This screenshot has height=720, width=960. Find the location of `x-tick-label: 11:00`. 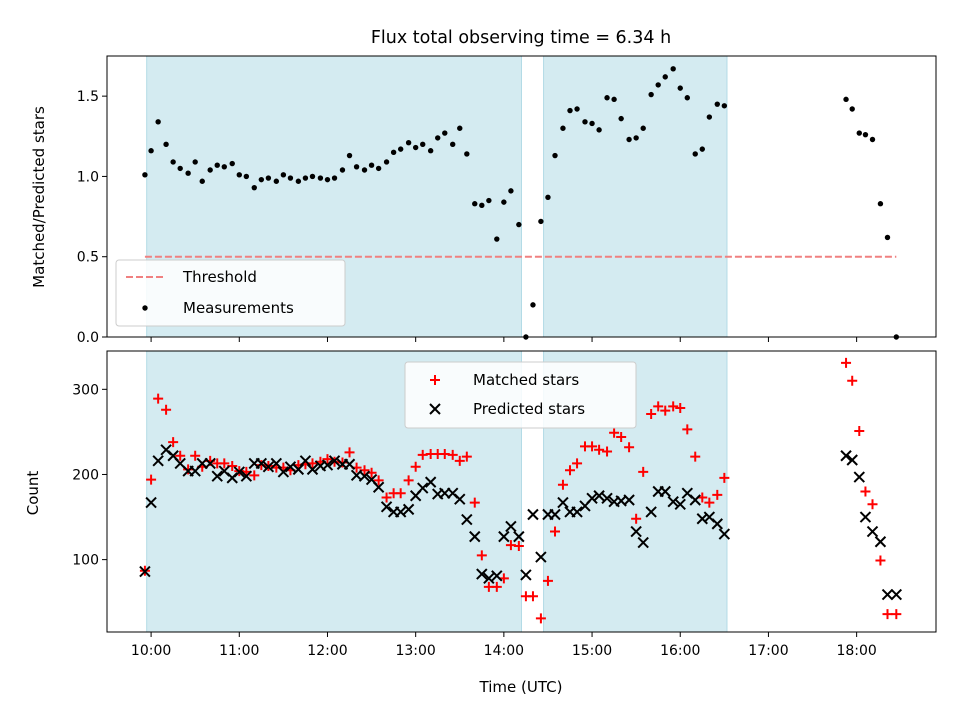

x-tick-label: 11:00 is located at coordinates (239, 651).